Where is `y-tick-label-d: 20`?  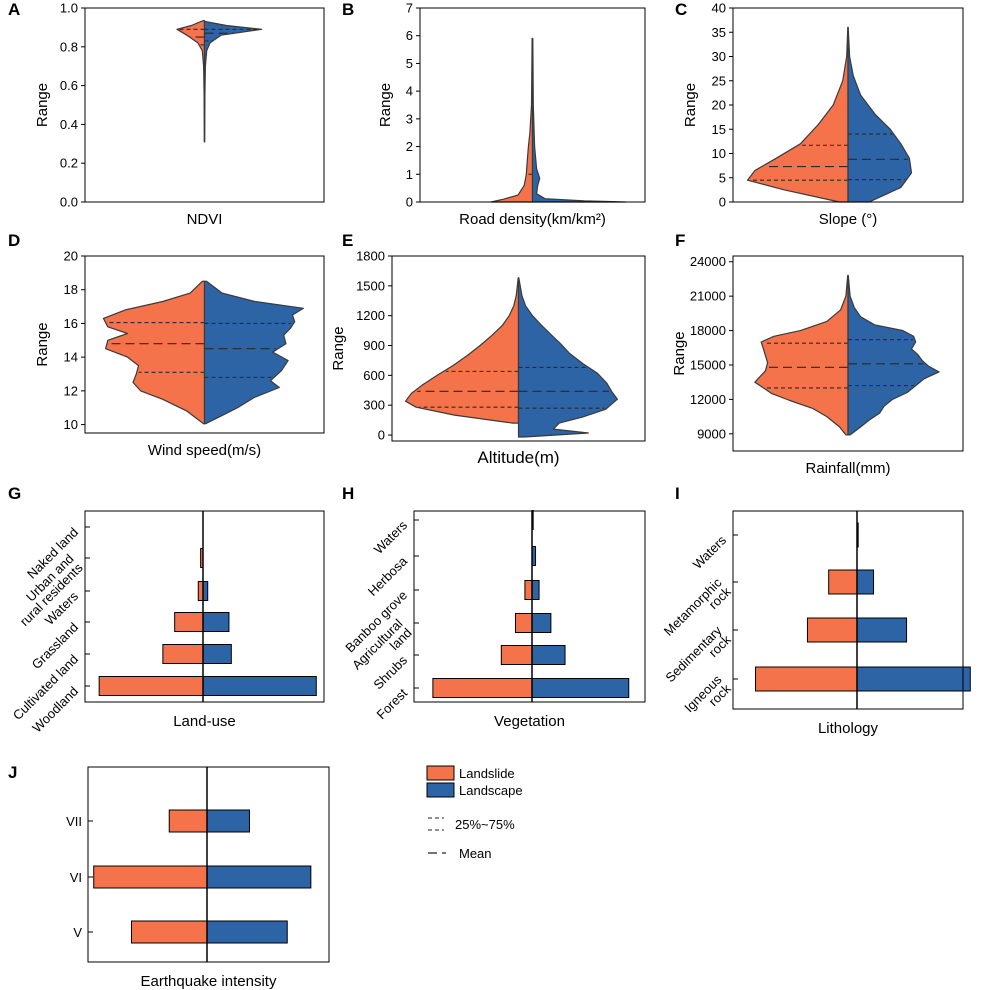
y-tick-label-d: 20 is located at coordinates (71, 256).